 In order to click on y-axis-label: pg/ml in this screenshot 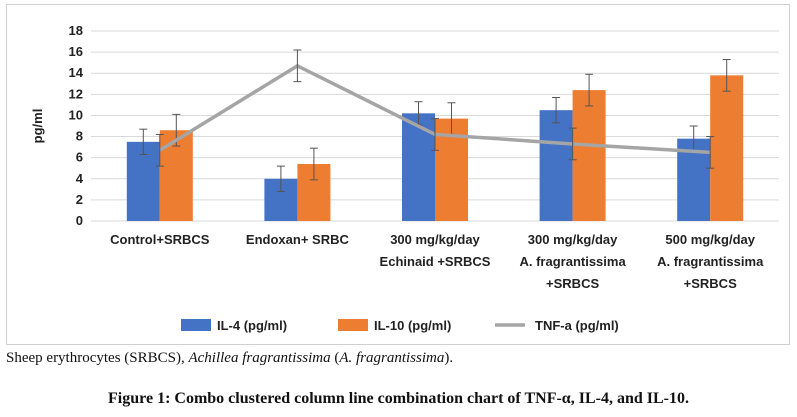, I will do `click(37, 126)`.